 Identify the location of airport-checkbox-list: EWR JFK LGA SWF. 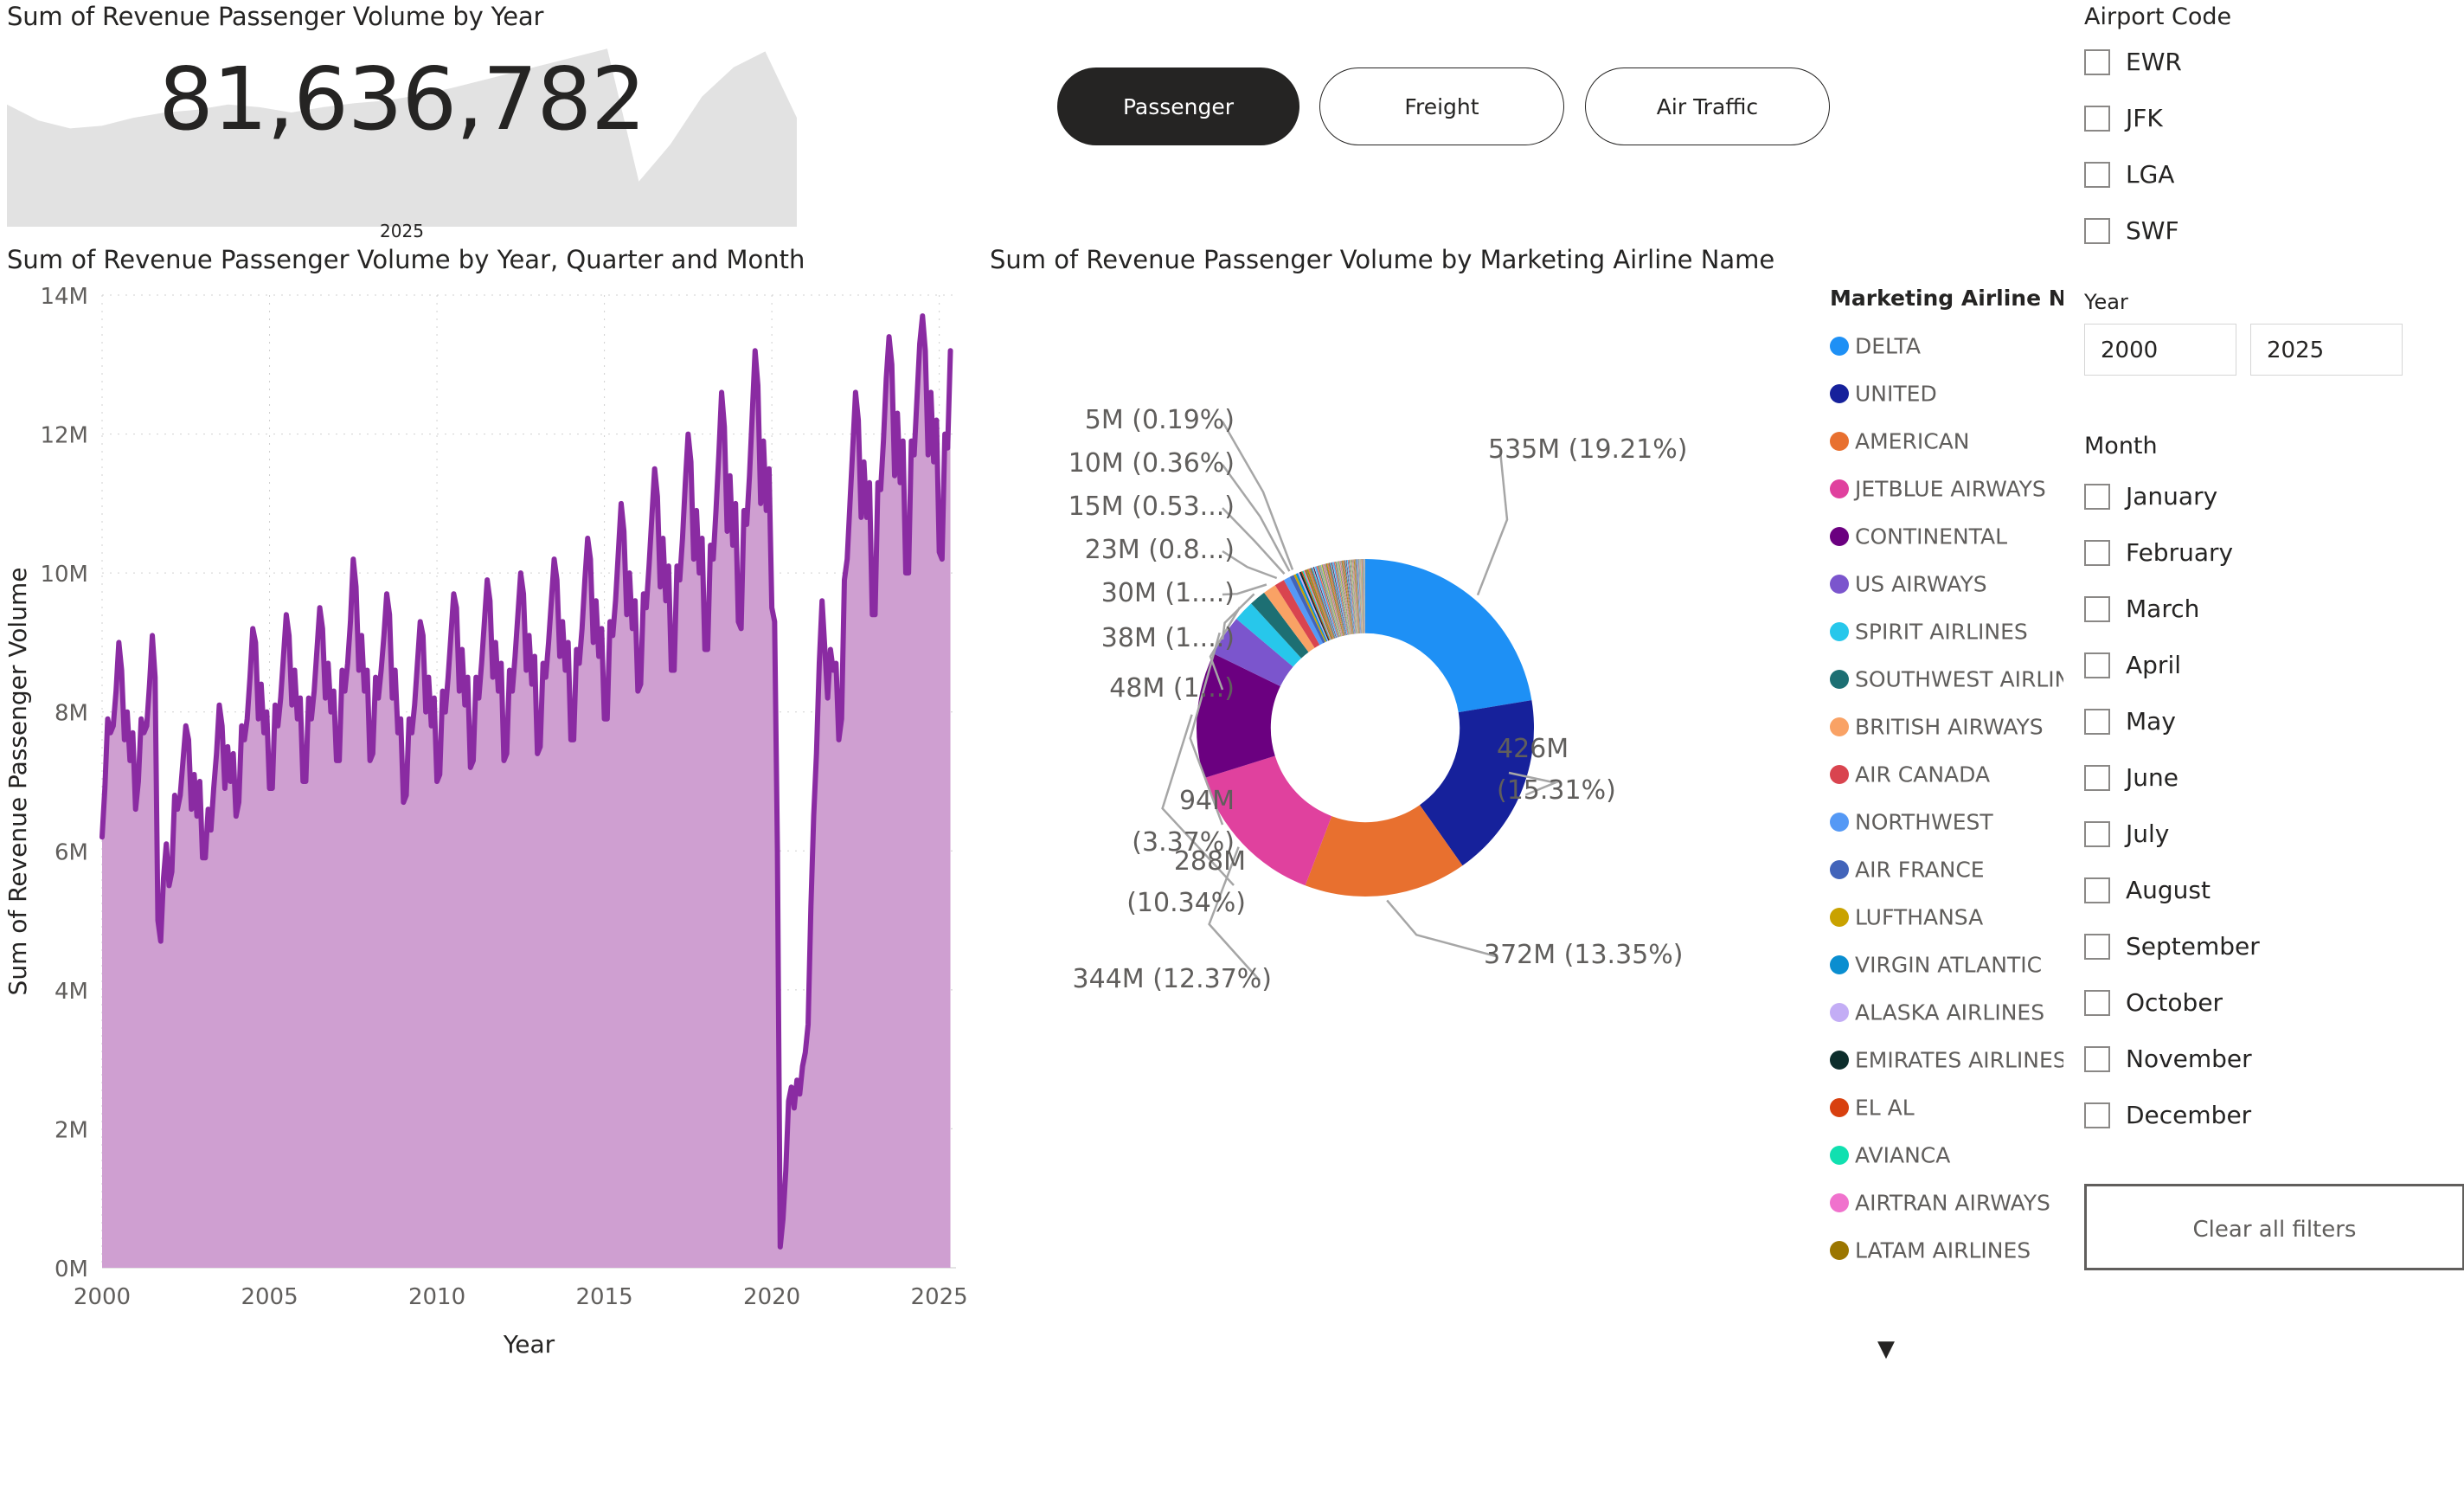
(2266, 146).